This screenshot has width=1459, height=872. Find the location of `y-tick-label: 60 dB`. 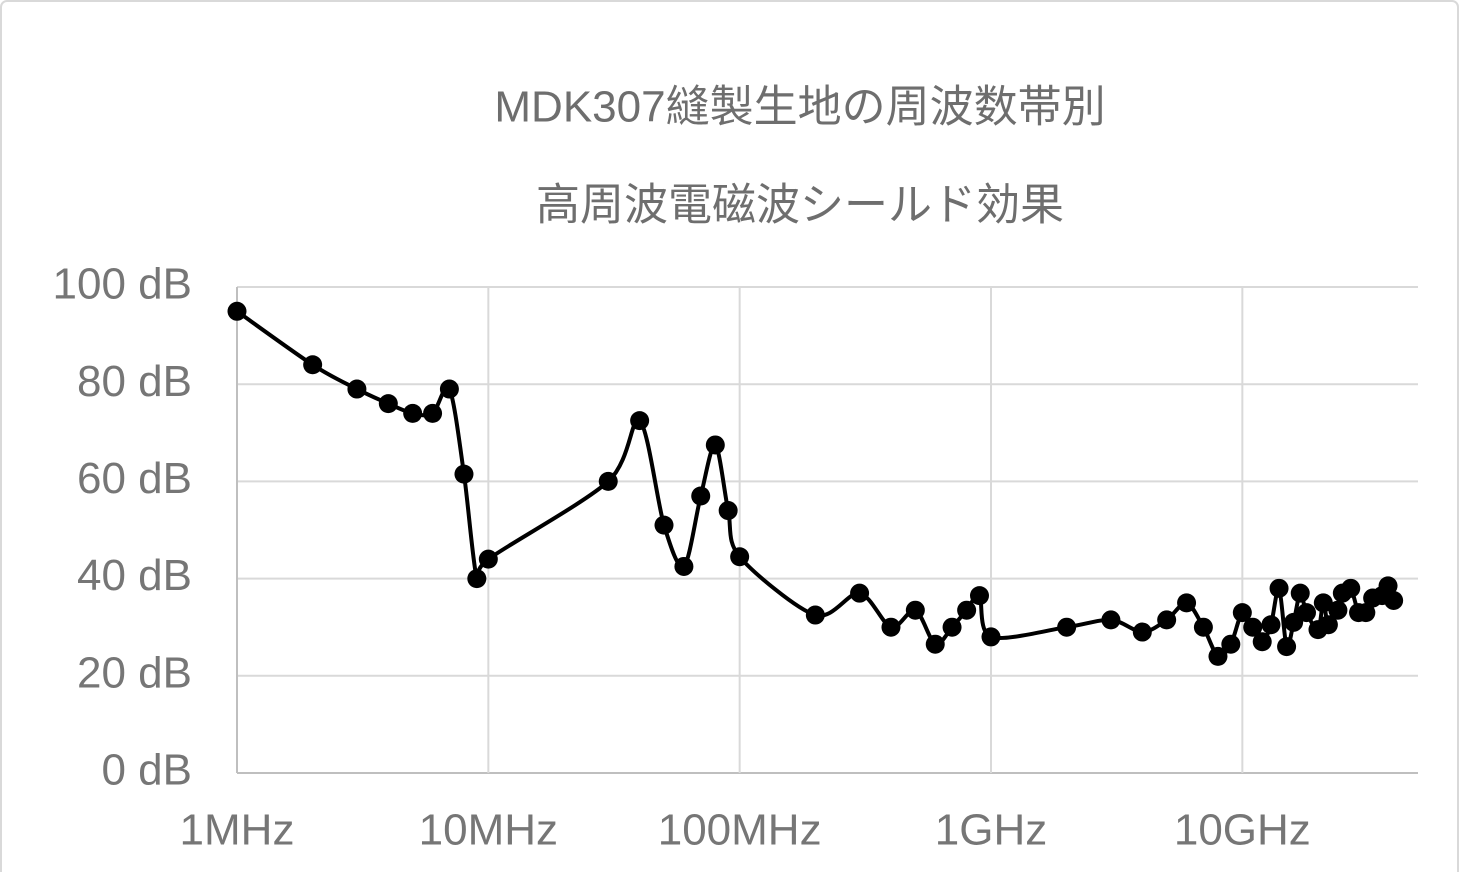

y-tick-label: 60 dB is located at coordinates (134, 478).